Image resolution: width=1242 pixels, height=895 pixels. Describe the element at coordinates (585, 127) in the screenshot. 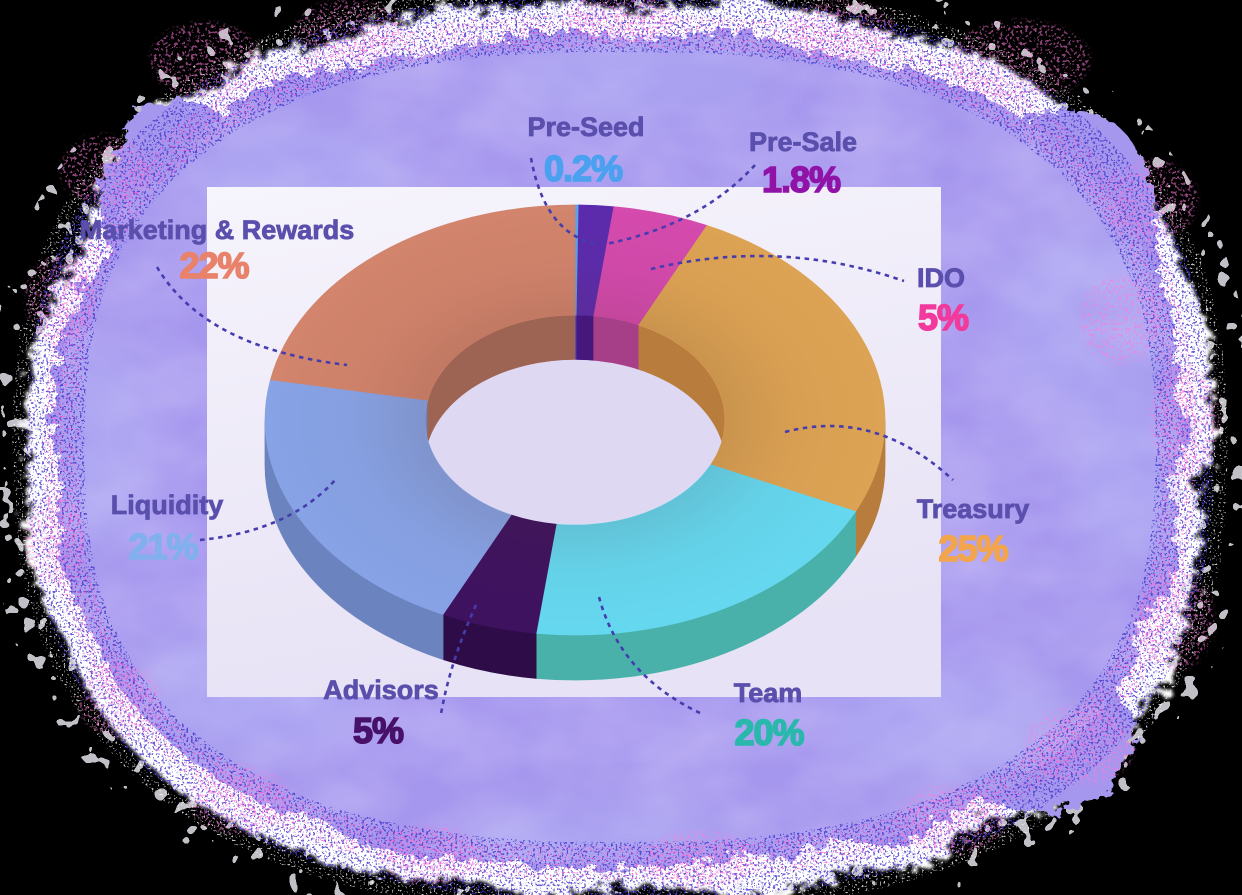

I see `svg-text: Pre-Seed` at that location.